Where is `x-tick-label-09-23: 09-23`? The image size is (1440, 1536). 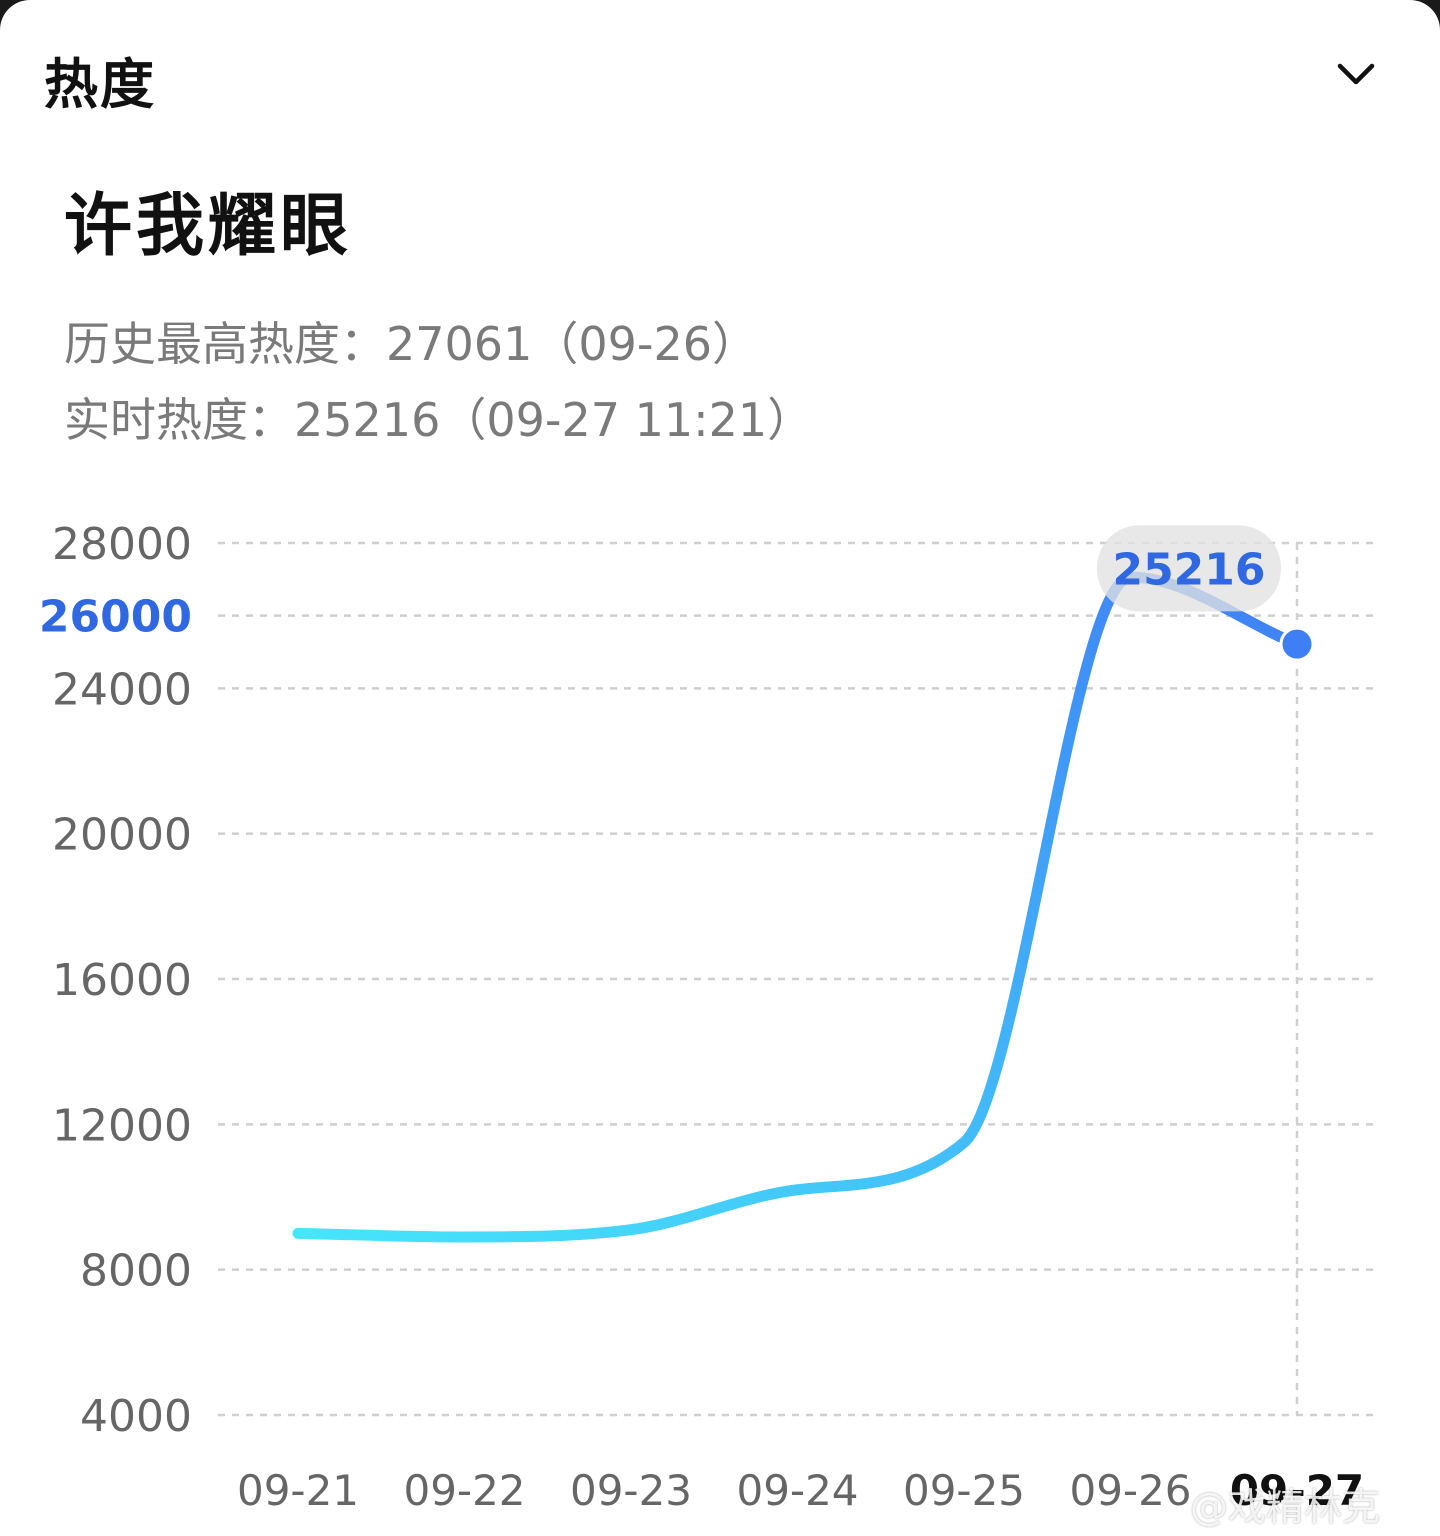 x-tick-label-09-23: 09-23 is located at coordinates (631, 1490).